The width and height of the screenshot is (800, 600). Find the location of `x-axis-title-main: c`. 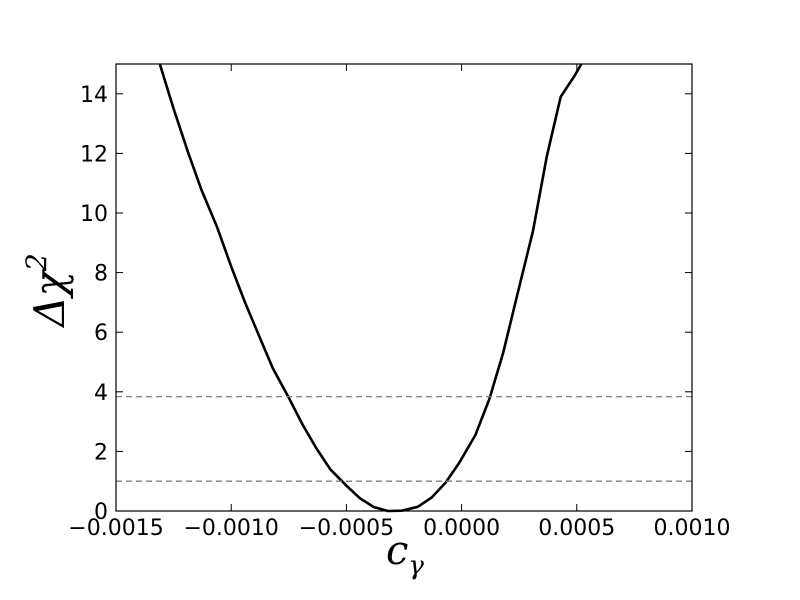

x-axis-title-main: c is located at coordinates (397, 551).